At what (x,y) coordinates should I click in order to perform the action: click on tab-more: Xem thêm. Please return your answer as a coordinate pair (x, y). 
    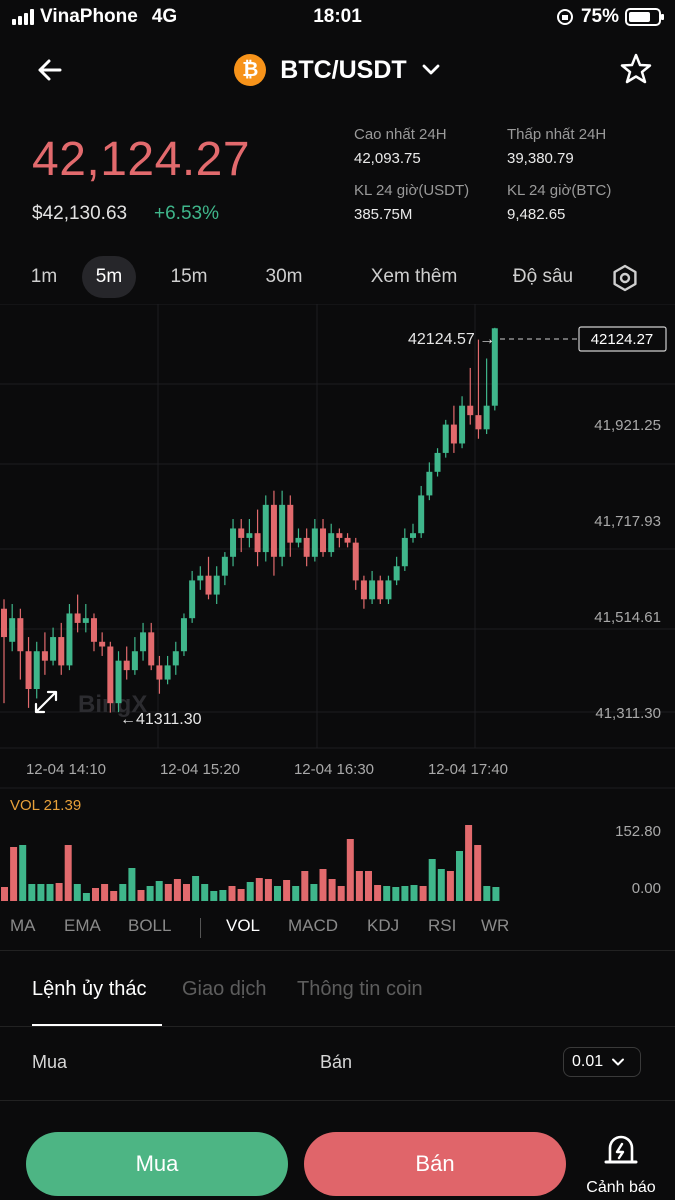
    Looking at the image, I should click on (414, 276).